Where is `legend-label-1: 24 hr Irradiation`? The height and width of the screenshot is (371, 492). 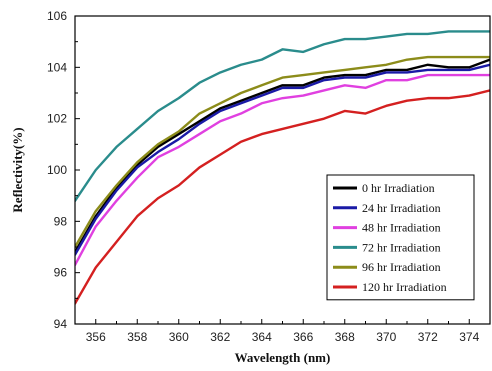 legend-label-1: 24 hr Irradiation is located at coordinates (401, 208).